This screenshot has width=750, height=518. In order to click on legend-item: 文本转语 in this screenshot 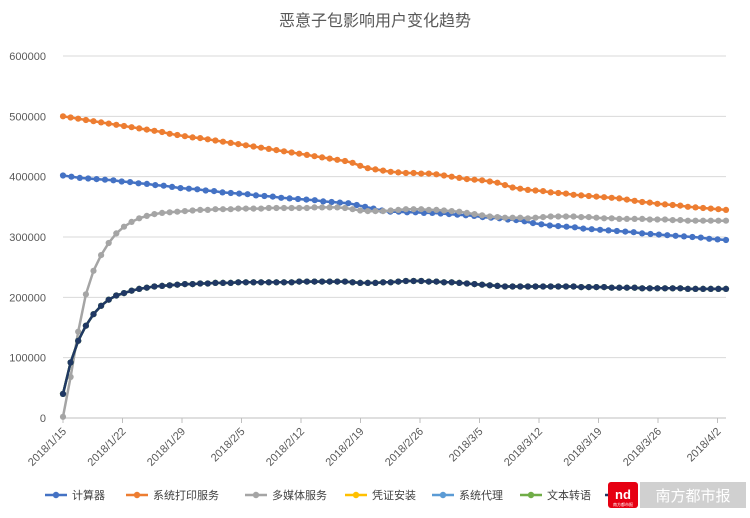, I will do `click(555, 495)`.